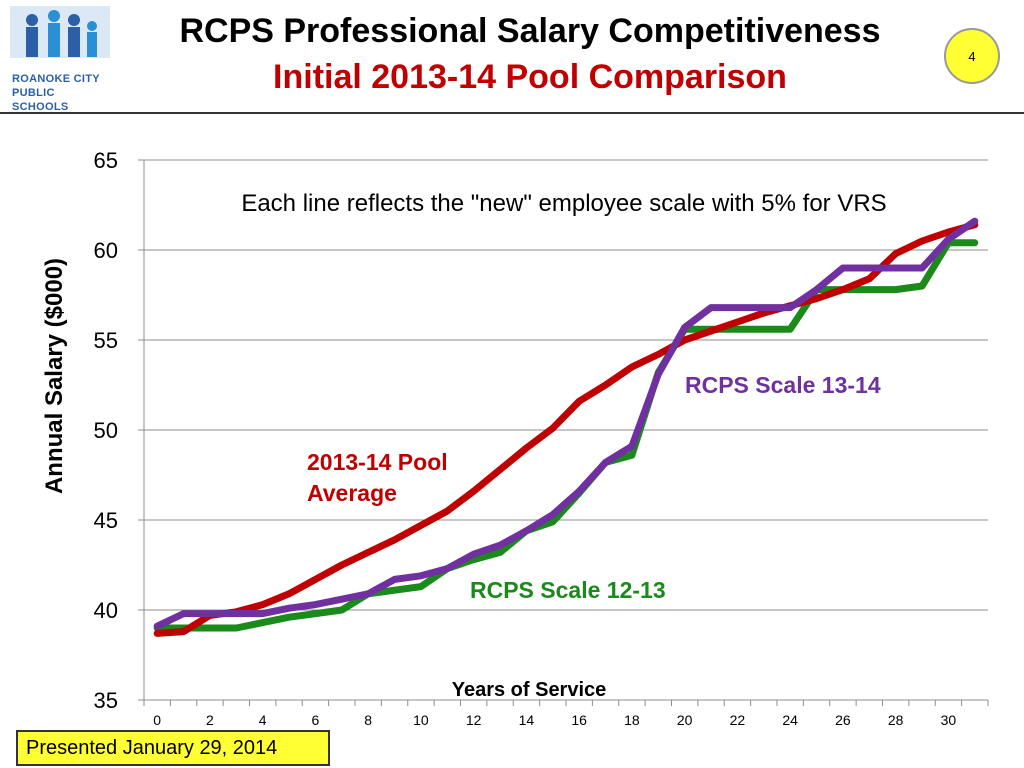  I want to click on x-tick-label: 18, so click(632, 720).